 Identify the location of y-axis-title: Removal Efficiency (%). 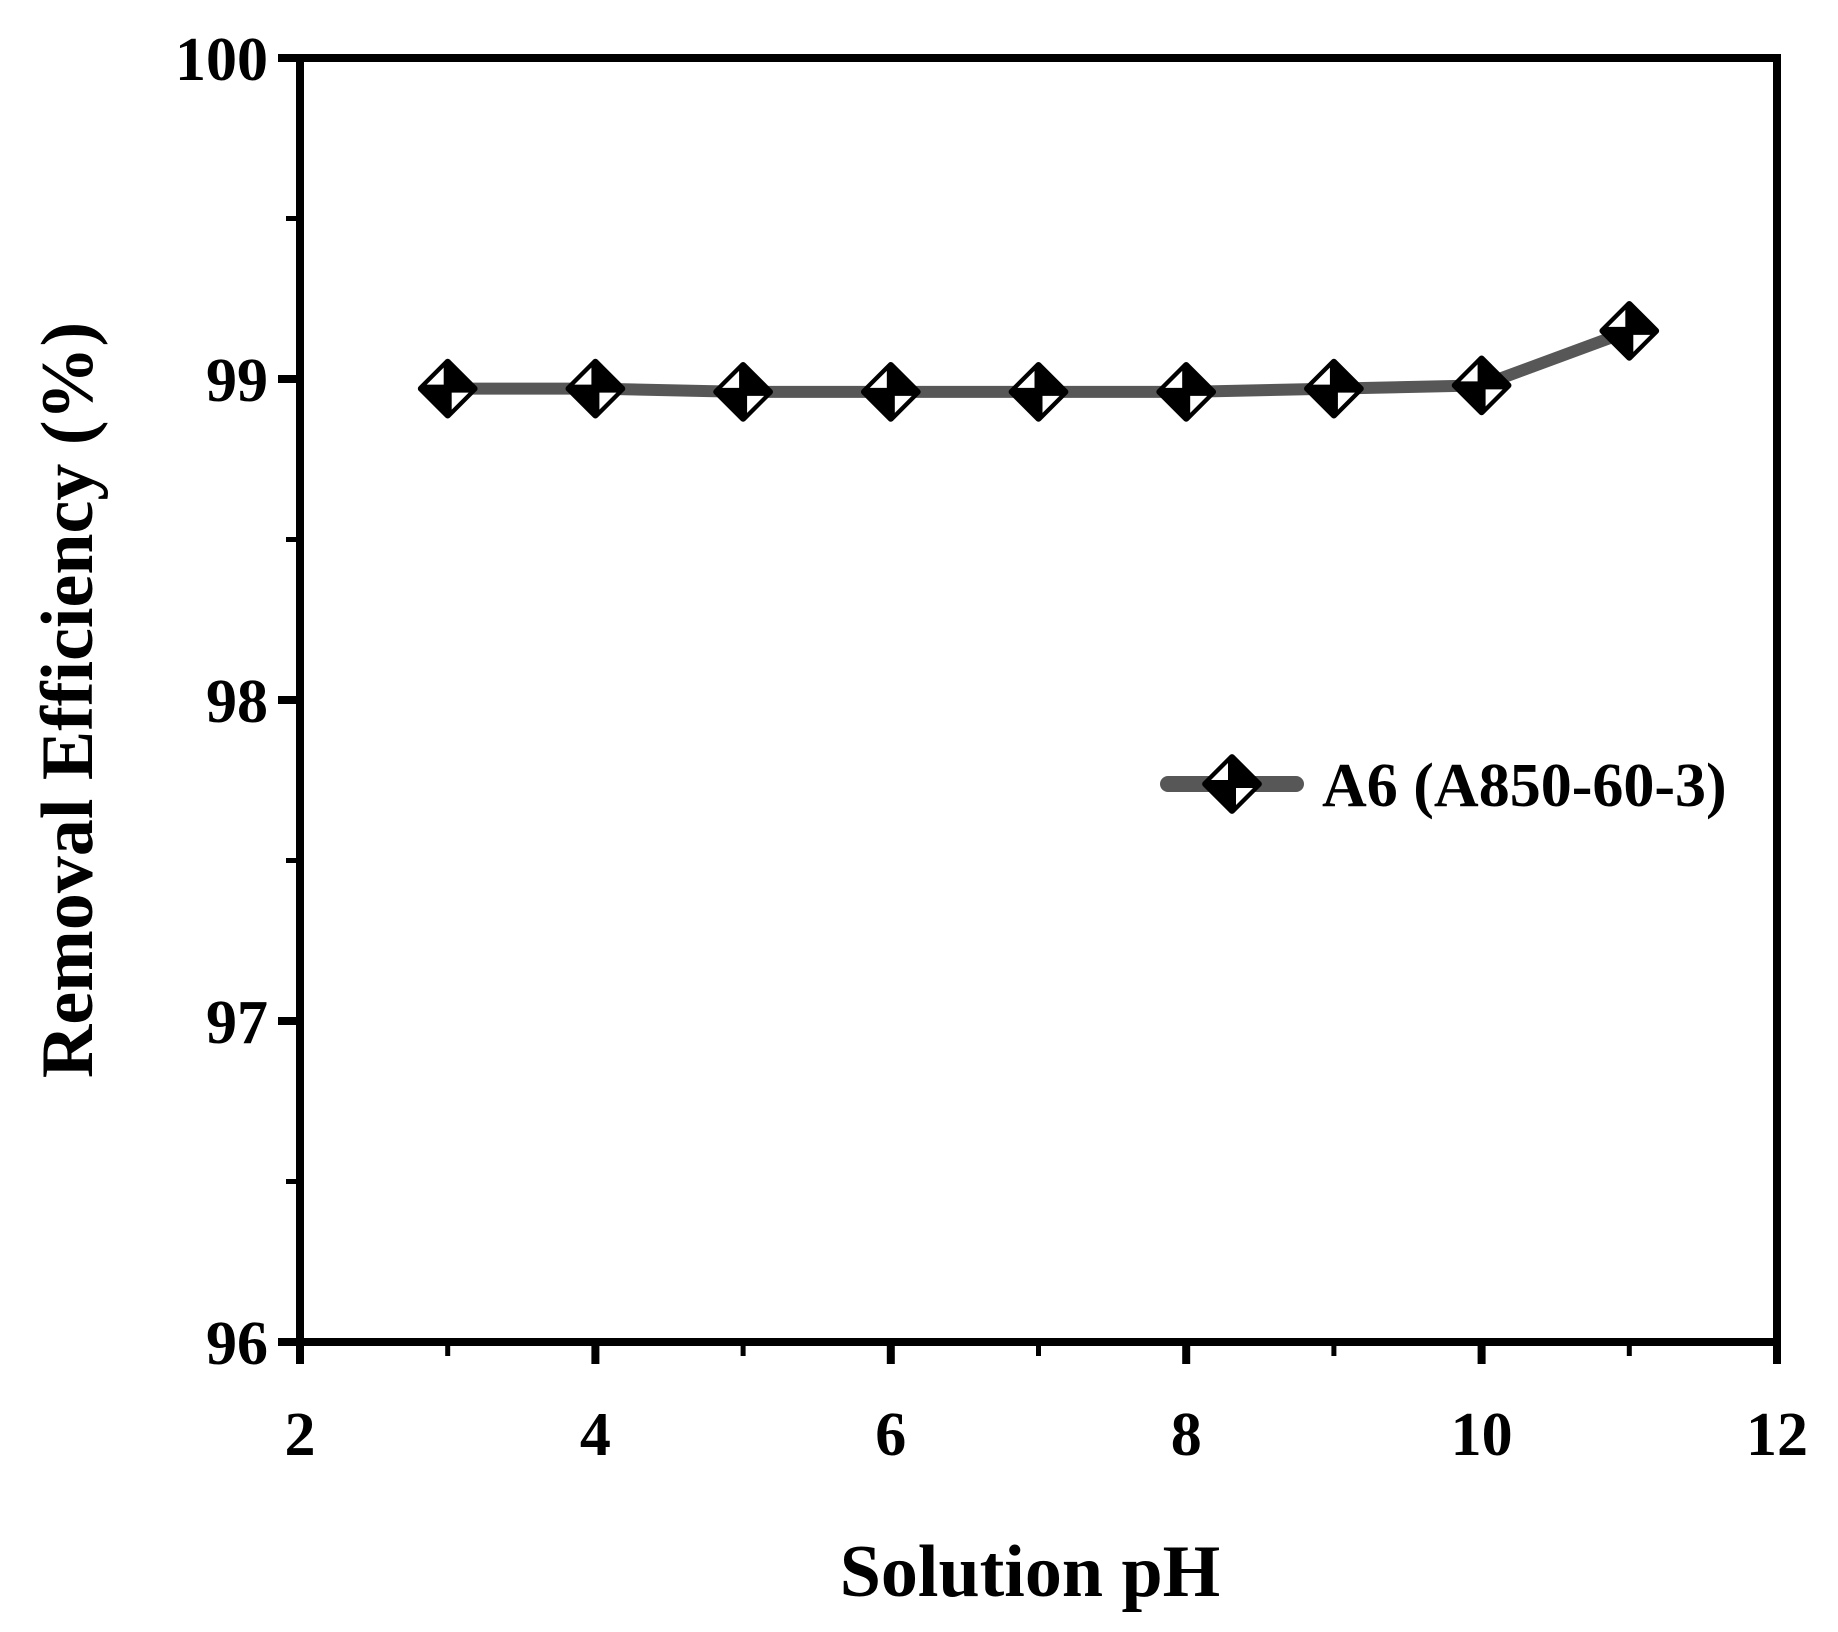
(68, 700).